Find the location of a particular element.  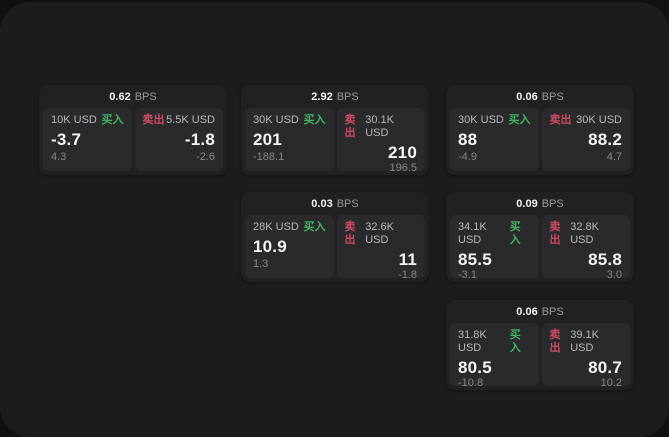

bps-value: 0.62 is located at coordinates (120, 97).